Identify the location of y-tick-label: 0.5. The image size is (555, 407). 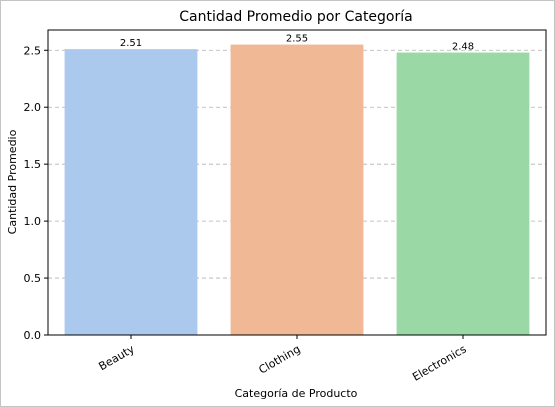
(33, 278).